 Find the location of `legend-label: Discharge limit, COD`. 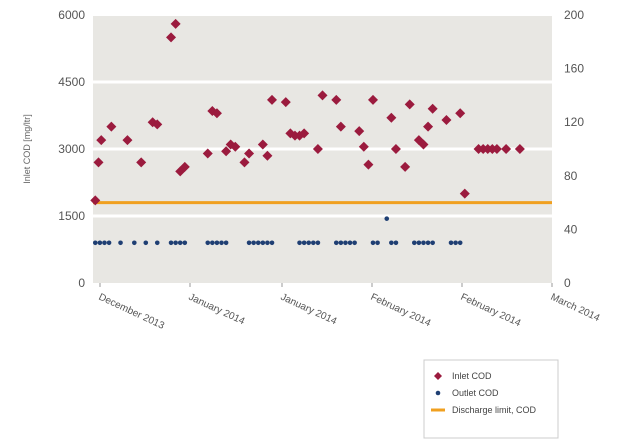

legend-label: Discharge limit, COD is located at coordinates (494, 410).